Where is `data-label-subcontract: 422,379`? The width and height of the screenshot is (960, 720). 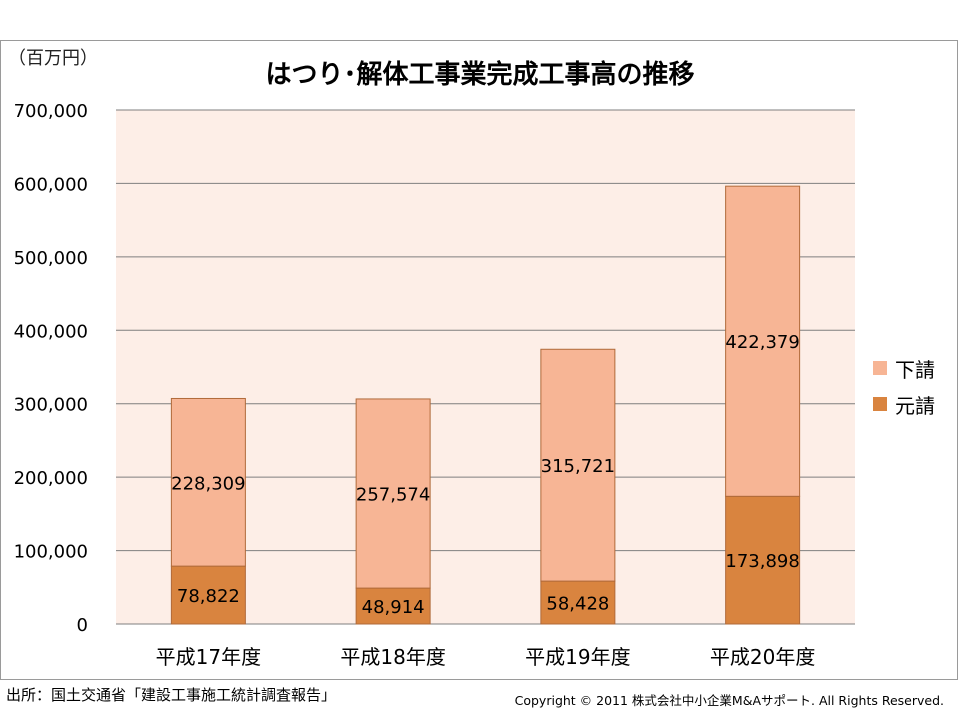
data-label-subcontract: 422,379 is located at coordinates (762, 342).